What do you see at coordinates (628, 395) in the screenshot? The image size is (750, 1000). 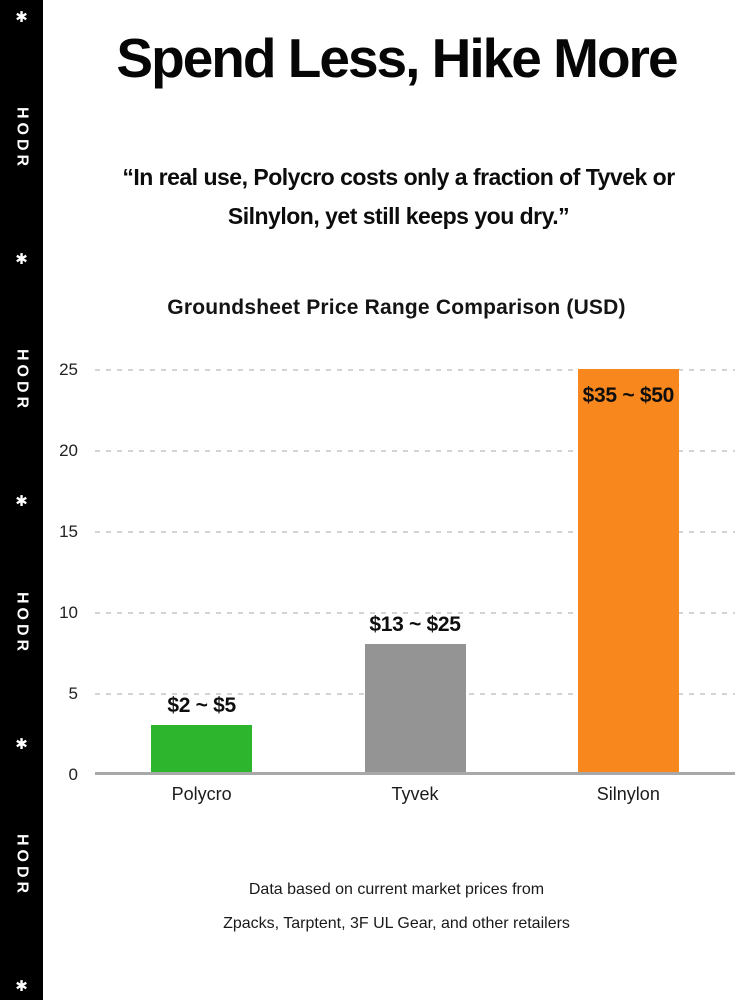 I see `bar-value-label: $35 ~ $50` at bounding box center [628, 395].